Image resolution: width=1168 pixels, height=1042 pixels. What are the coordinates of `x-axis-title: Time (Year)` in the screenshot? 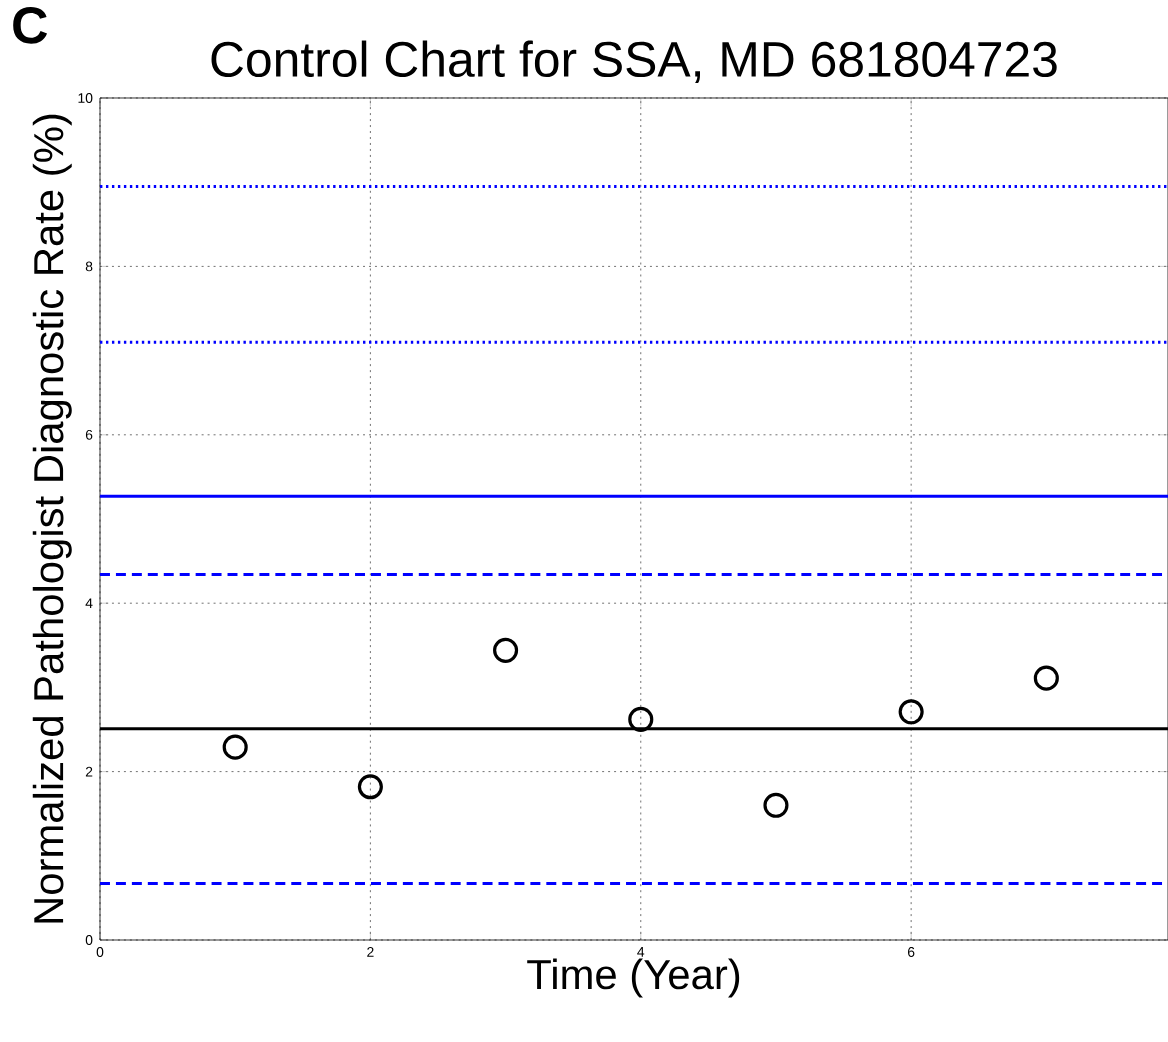 It's located at (633, 978).